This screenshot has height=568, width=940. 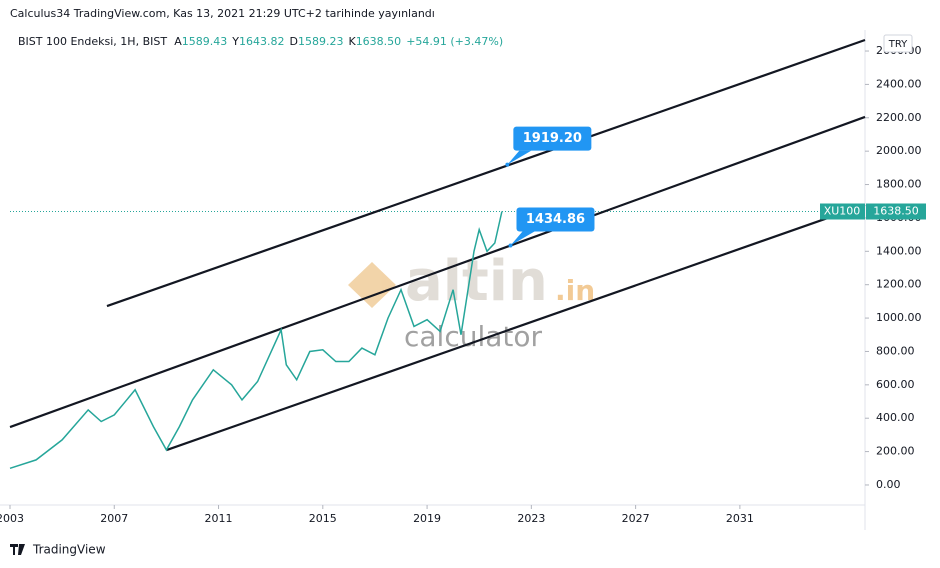 What do you see at coordinates (219, 518) in the screenshot?
I see `x-tick-label: 2011` at bounding box center [219, 518].